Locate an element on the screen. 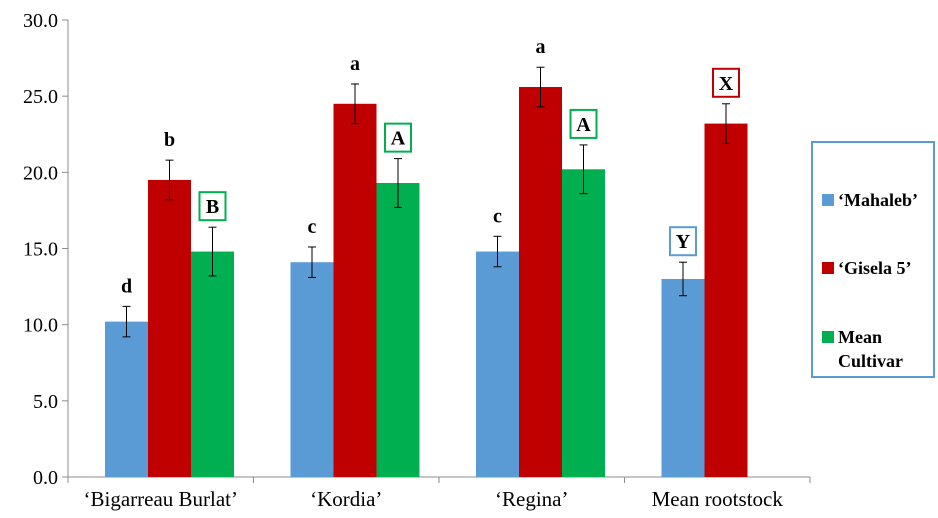 This screenshot has width=938, height=518. legend: ‘Mahaleb’ ‘Gisela 5’ Mean Cultivar is located at coordinates (873, 259).